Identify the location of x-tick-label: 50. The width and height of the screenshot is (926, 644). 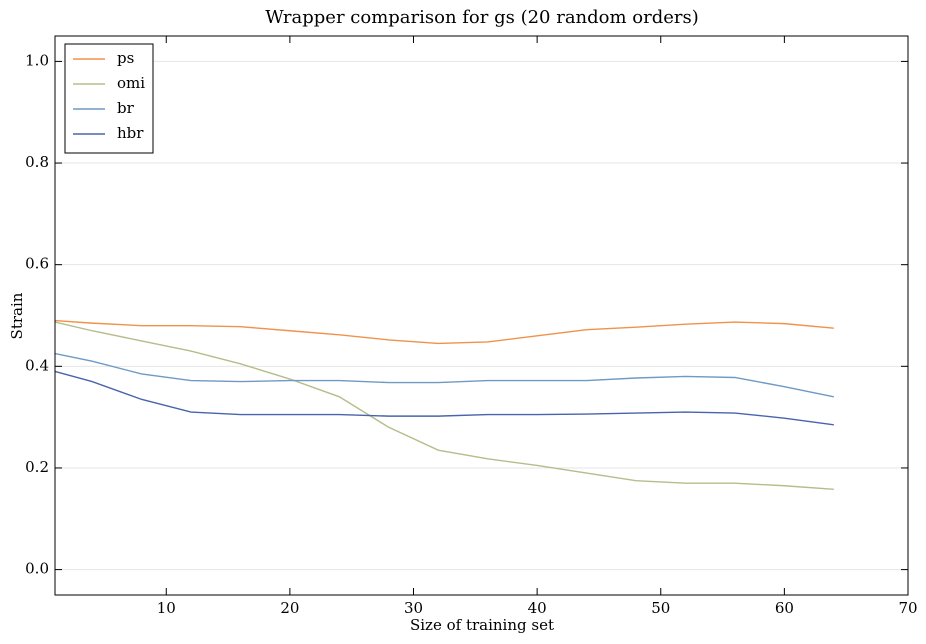
(660, 608).